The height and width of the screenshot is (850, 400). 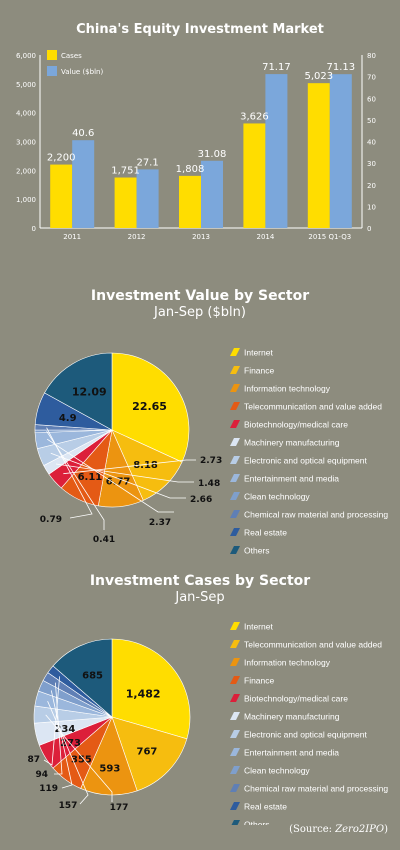 What do you see at coordinates (340, 67) in the screenshot?
I see `value-data-label: 71.13` at bounding box center [340, 67].